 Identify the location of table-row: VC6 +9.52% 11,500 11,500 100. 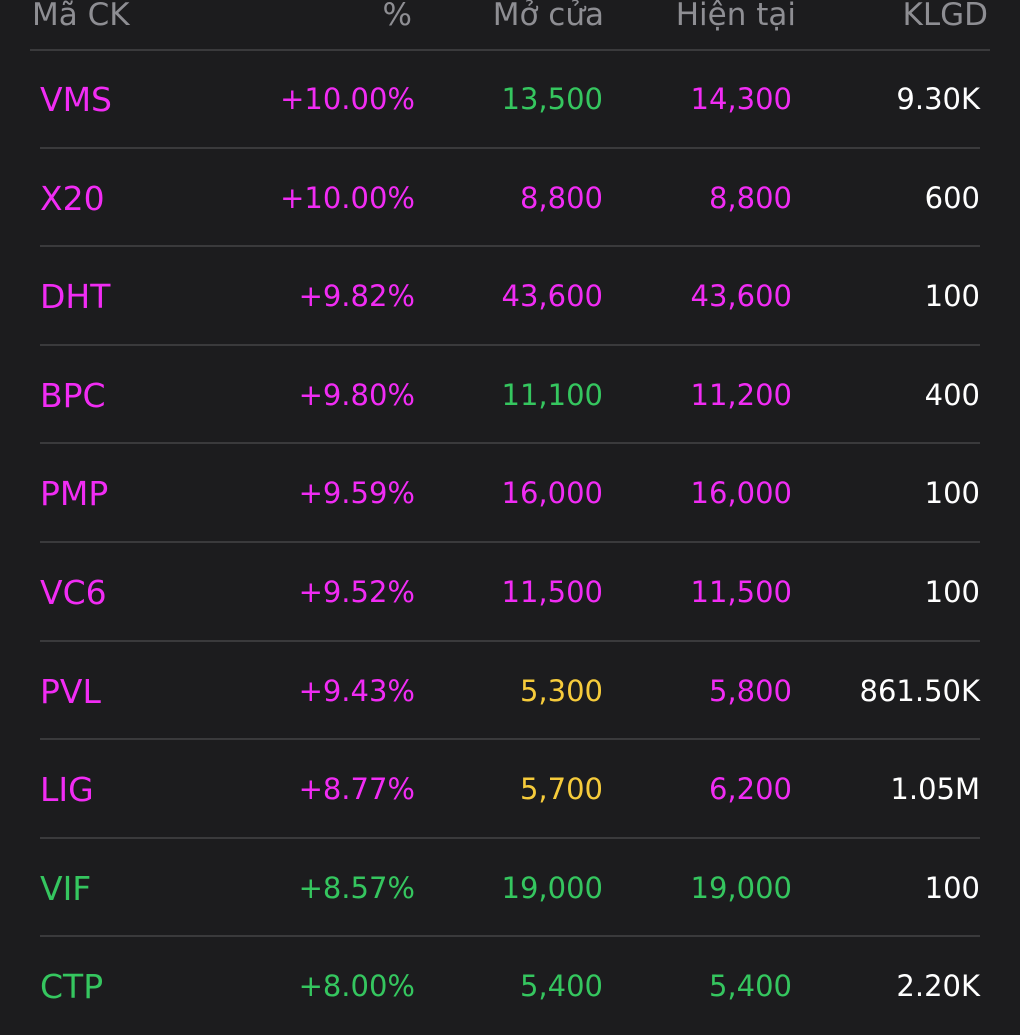
(510, 592).